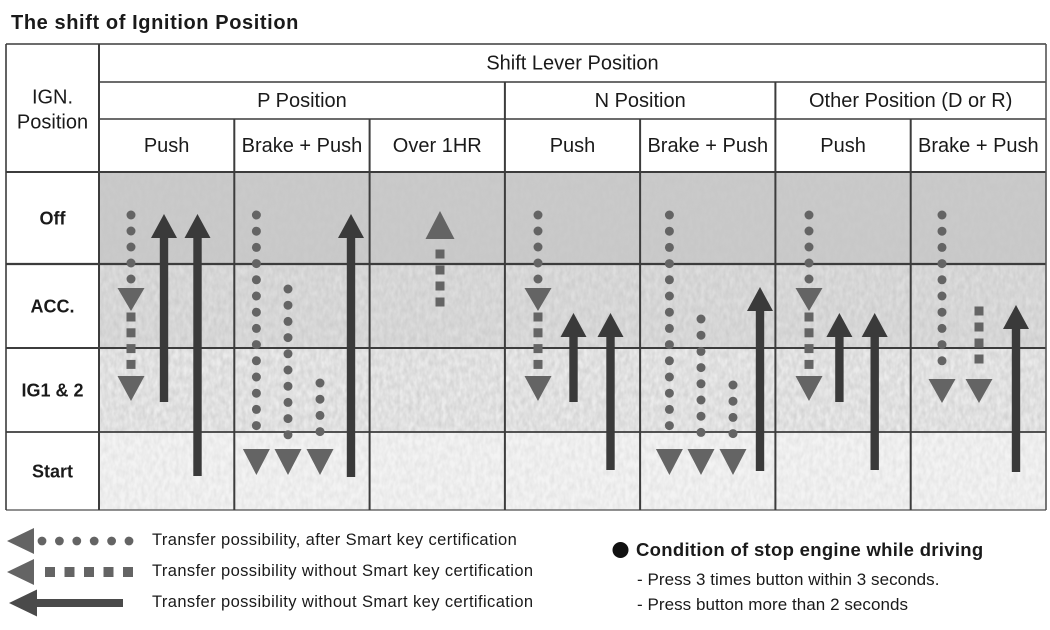 This screenshot has width=1050, height=630. What do you see at coordinates (788, 579) in the screenshot?
I see `svg-text:- Press 3 times button within: - Press 3 times button within 3 seconds.` at bounding box center [788, 579].